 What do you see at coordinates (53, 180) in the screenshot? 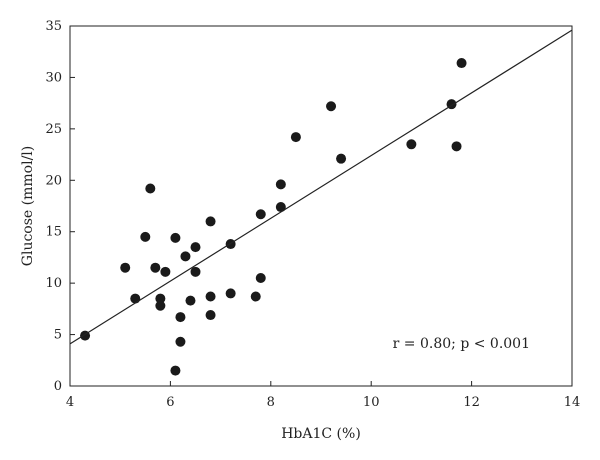
I see `y-tick-label: 20` at bounding box center [53, 180].